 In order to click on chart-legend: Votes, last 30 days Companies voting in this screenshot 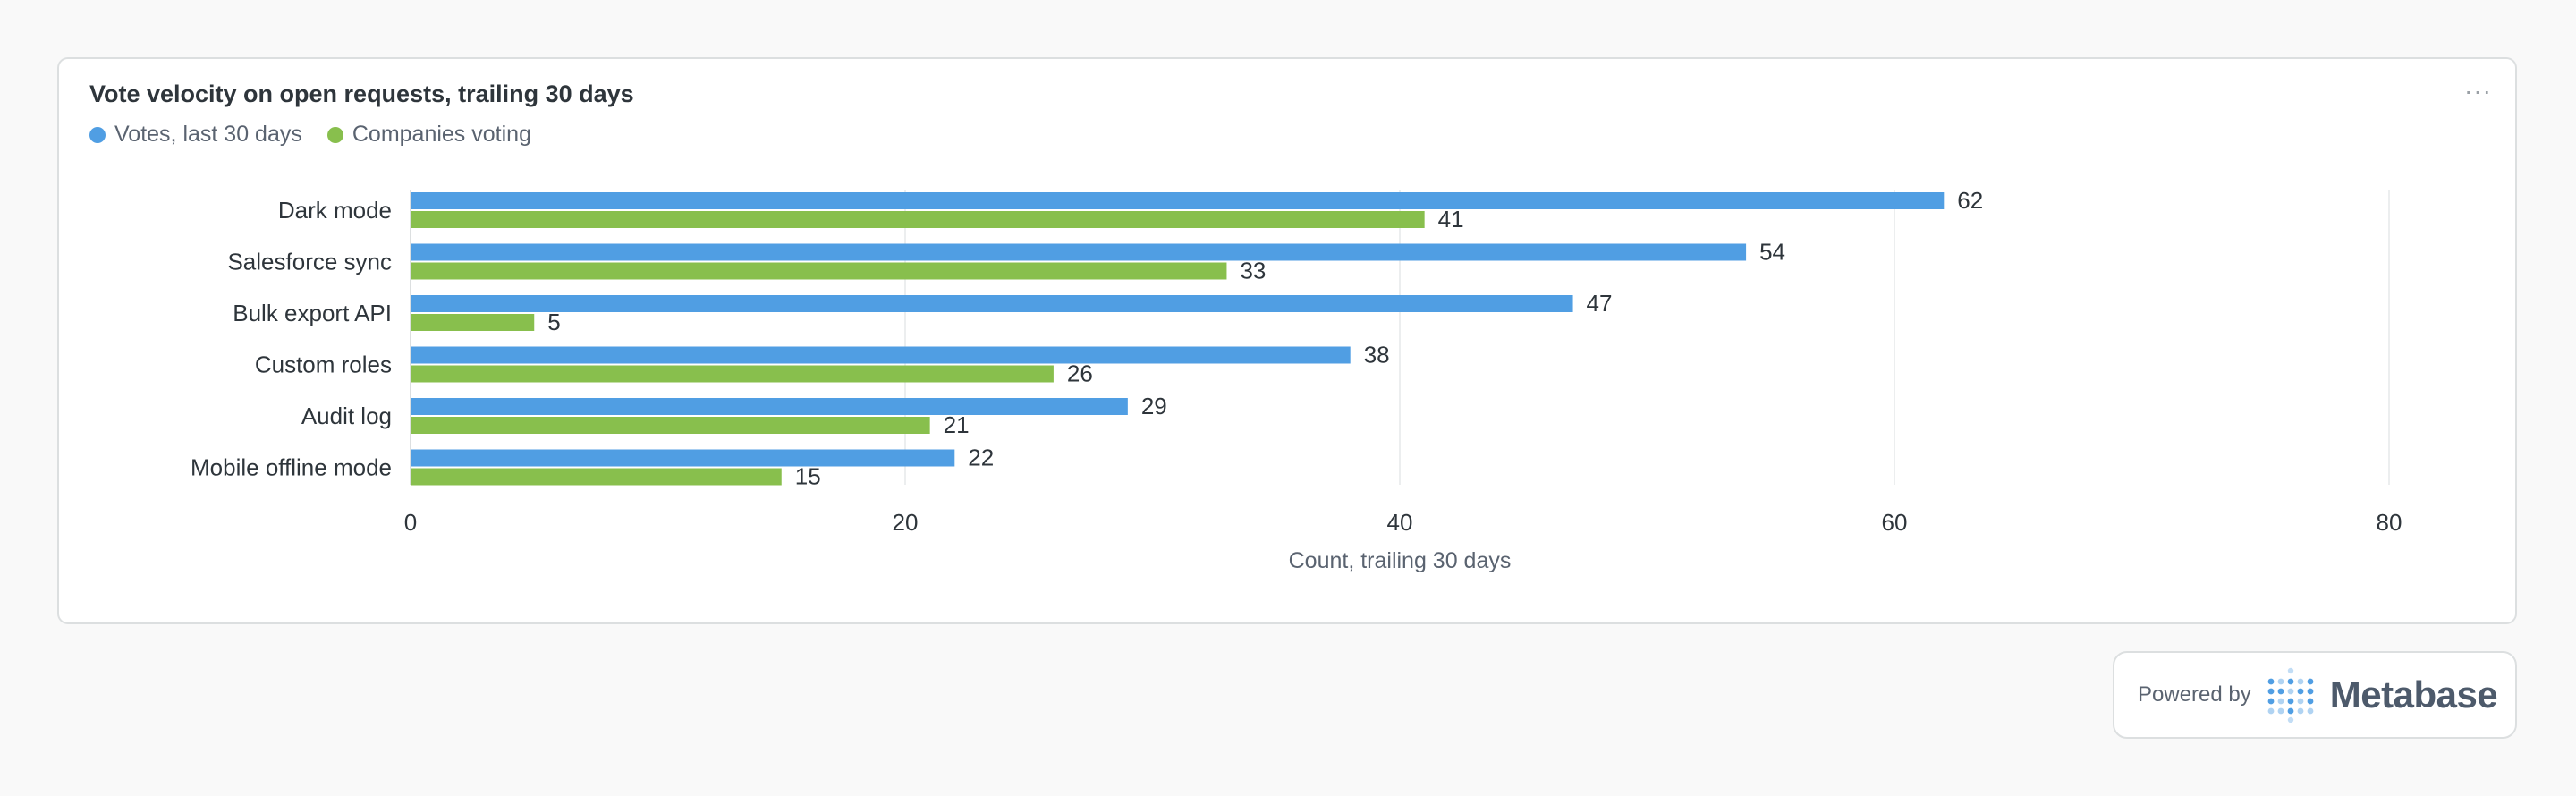, I will do `click(310, 135)`.